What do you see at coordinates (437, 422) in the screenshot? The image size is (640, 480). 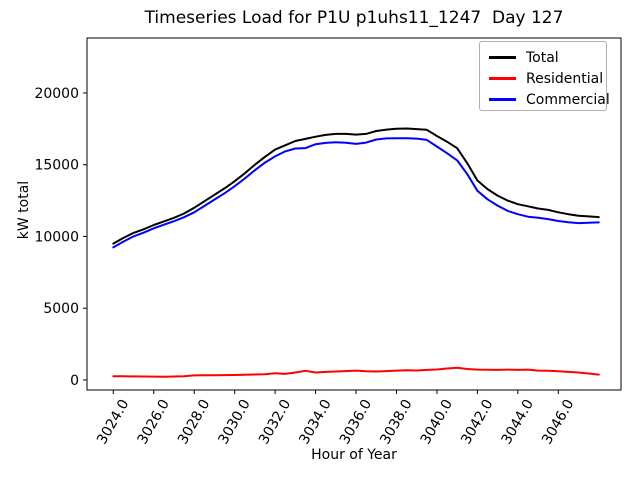 I see `x-tick-label: 3040.0` at bounding box center [437, 422].